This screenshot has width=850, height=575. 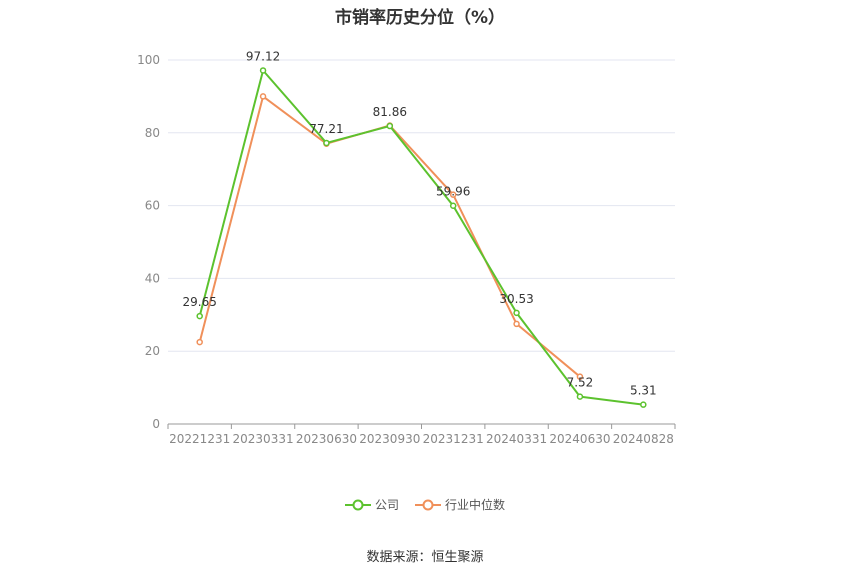 I want to click on x-tick-label-20221231: 20221231, so click(x=199, y=439).